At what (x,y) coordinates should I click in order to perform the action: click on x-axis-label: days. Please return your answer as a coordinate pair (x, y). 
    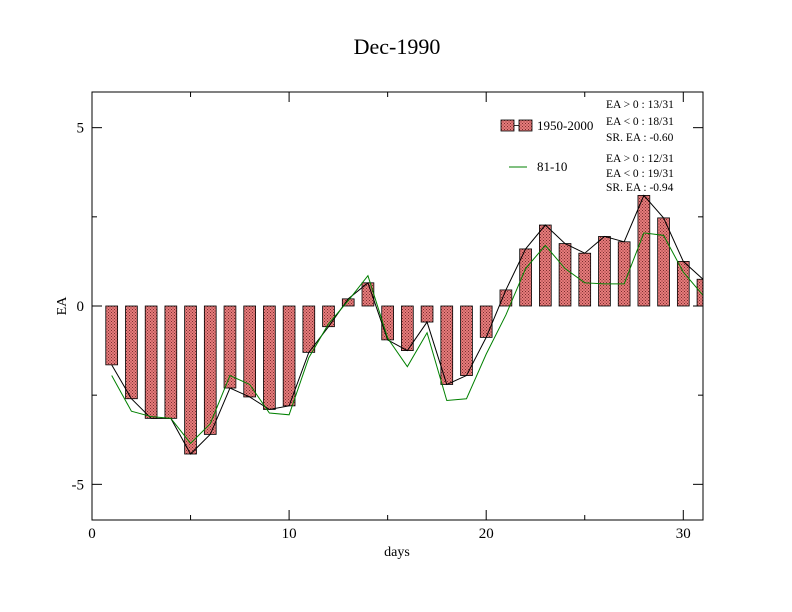
    Looking at the image, I should click on (397, 552).